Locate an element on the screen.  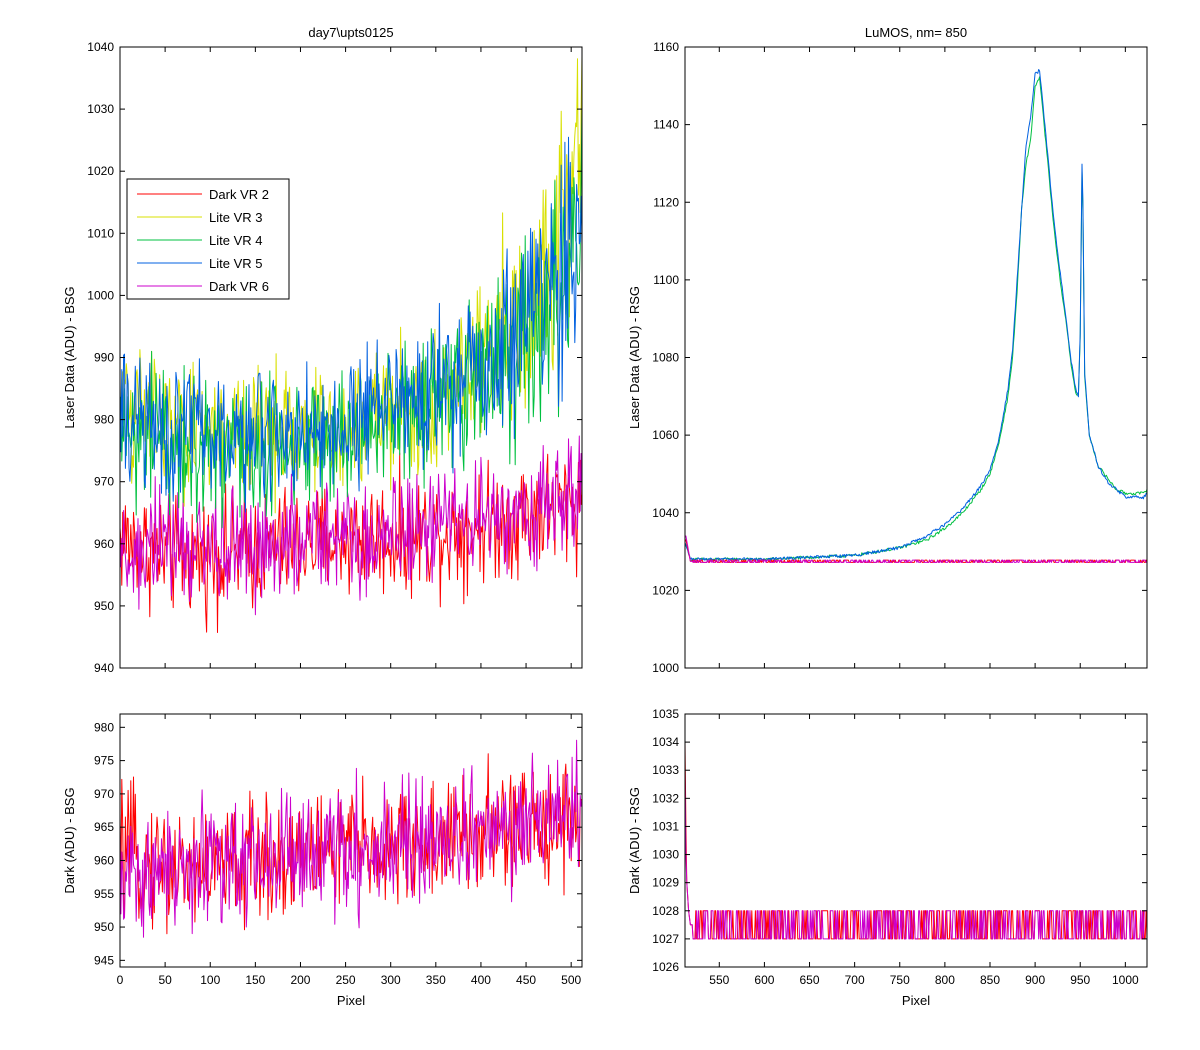
legend-entry: Lite VR 3 is located at coordinates (235, 217).